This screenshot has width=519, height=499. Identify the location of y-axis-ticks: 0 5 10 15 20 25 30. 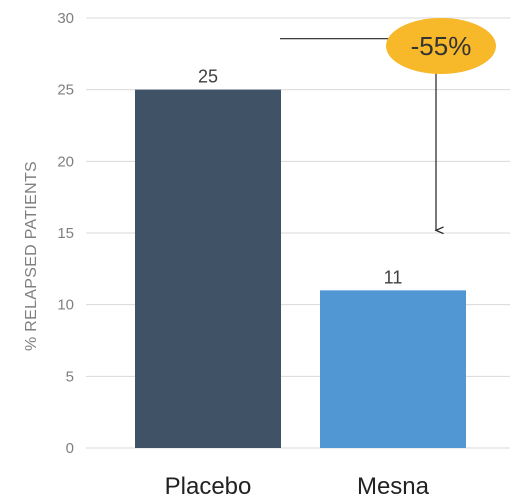
(65, 233).